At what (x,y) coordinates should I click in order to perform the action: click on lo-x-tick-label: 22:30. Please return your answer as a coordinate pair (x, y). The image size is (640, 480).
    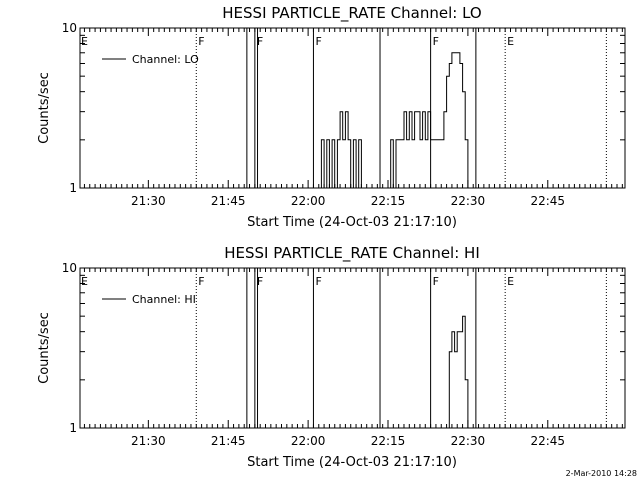
    Looking at the image, I should click on (468, 201).